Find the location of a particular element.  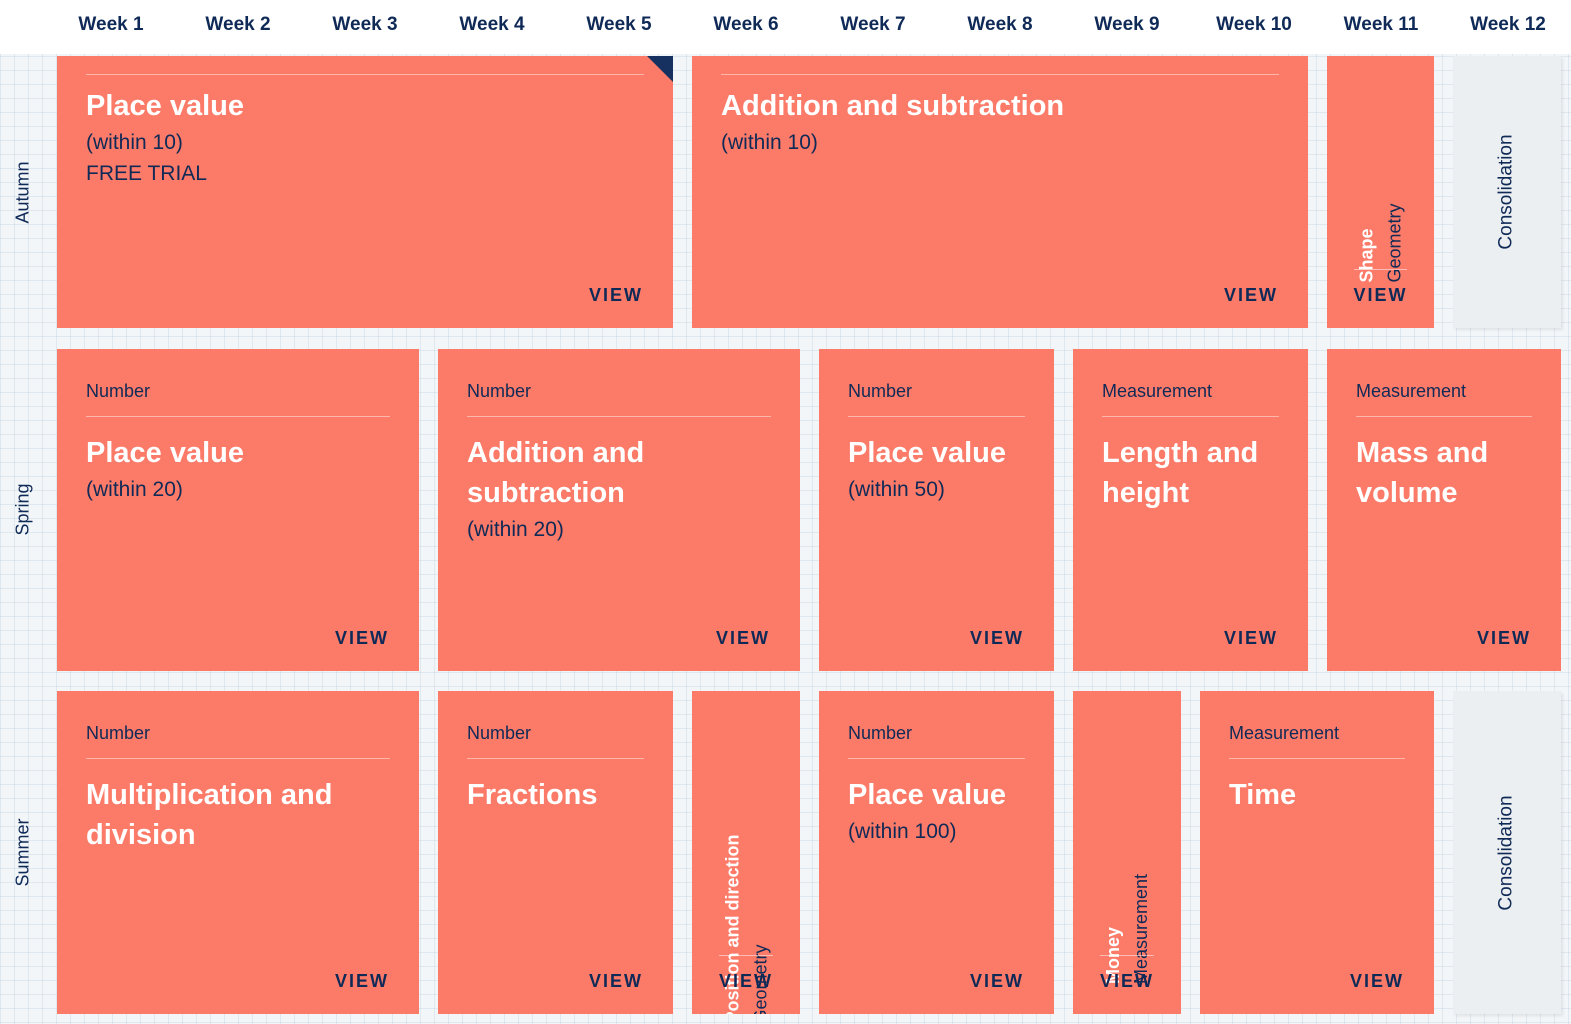

card-vertical-label: Position and direction Geometry is located at coordinates (746, 862).